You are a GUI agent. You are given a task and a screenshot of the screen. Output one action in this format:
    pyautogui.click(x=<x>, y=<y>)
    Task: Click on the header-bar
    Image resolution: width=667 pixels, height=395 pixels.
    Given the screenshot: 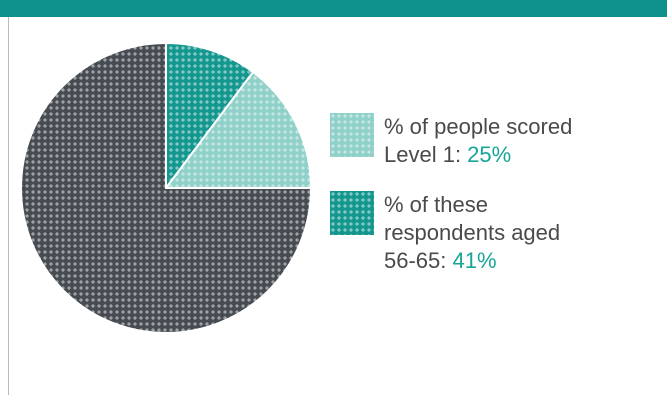 What is the action you would take?
    pyautogui.click(x=333, y=8)
    